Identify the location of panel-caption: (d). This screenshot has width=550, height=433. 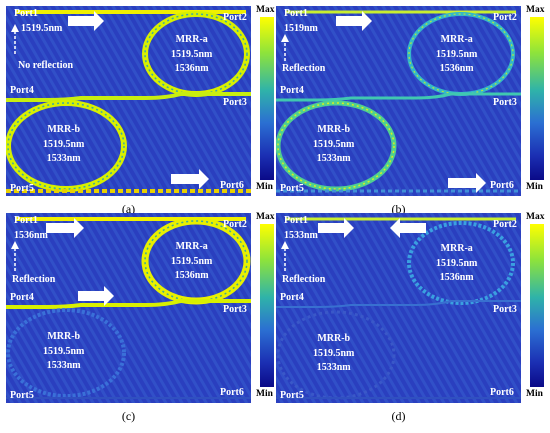
(398, 416).